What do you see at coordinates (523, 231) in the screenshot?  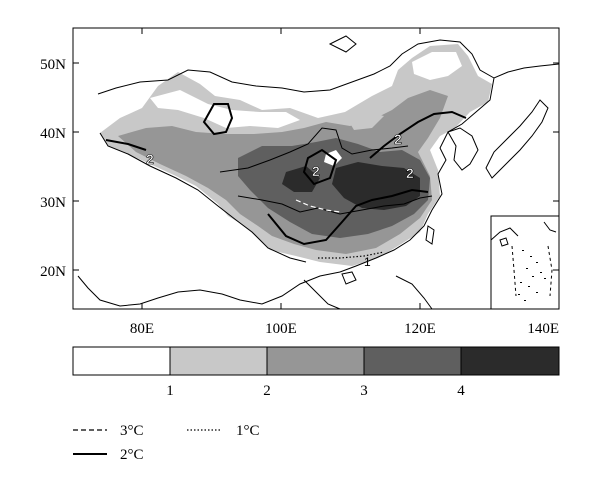 I see `inset-coast` at bounding box center [523, 231].